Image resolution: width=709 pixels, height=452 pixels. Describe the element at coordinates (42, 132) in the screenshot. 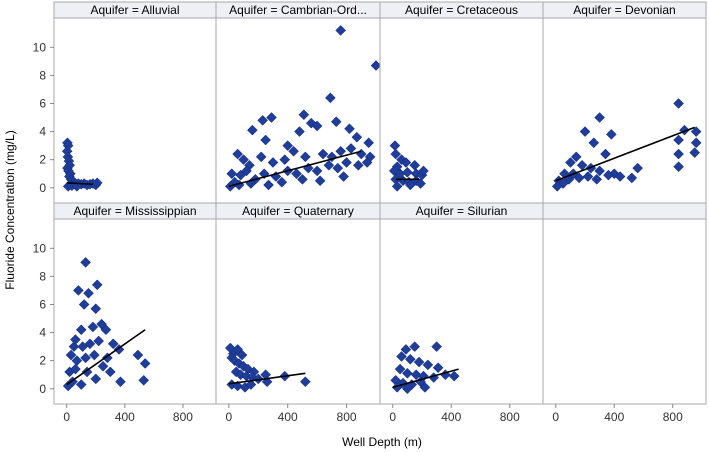

I see `y-tick-label: 4` at that location.